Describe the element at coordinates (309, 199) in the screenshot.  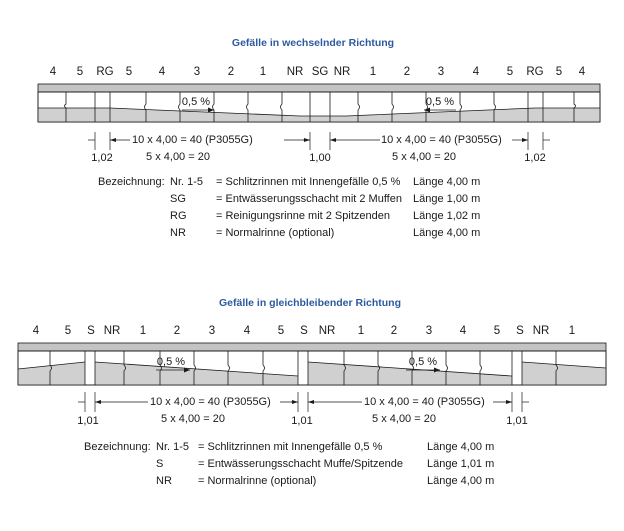
I see `legend-desc: = Entwässerungsschacht mit 2 Muffen` at that location.